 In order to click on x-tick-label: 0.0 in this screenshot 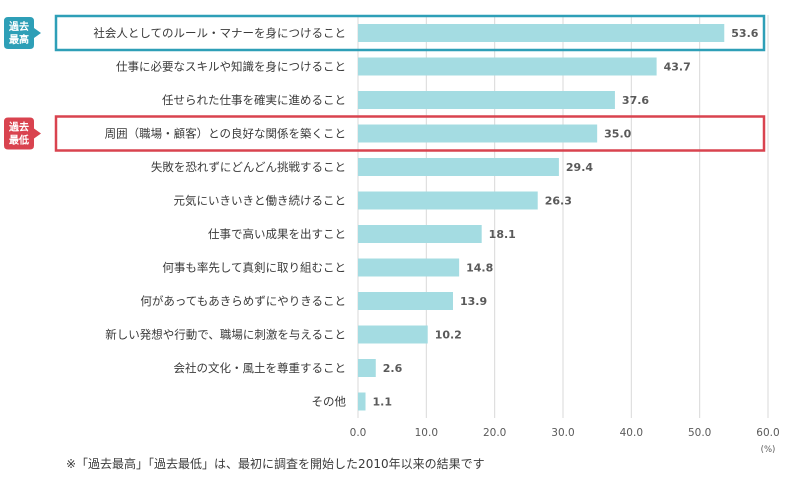, I will do `click(358, 433)`.